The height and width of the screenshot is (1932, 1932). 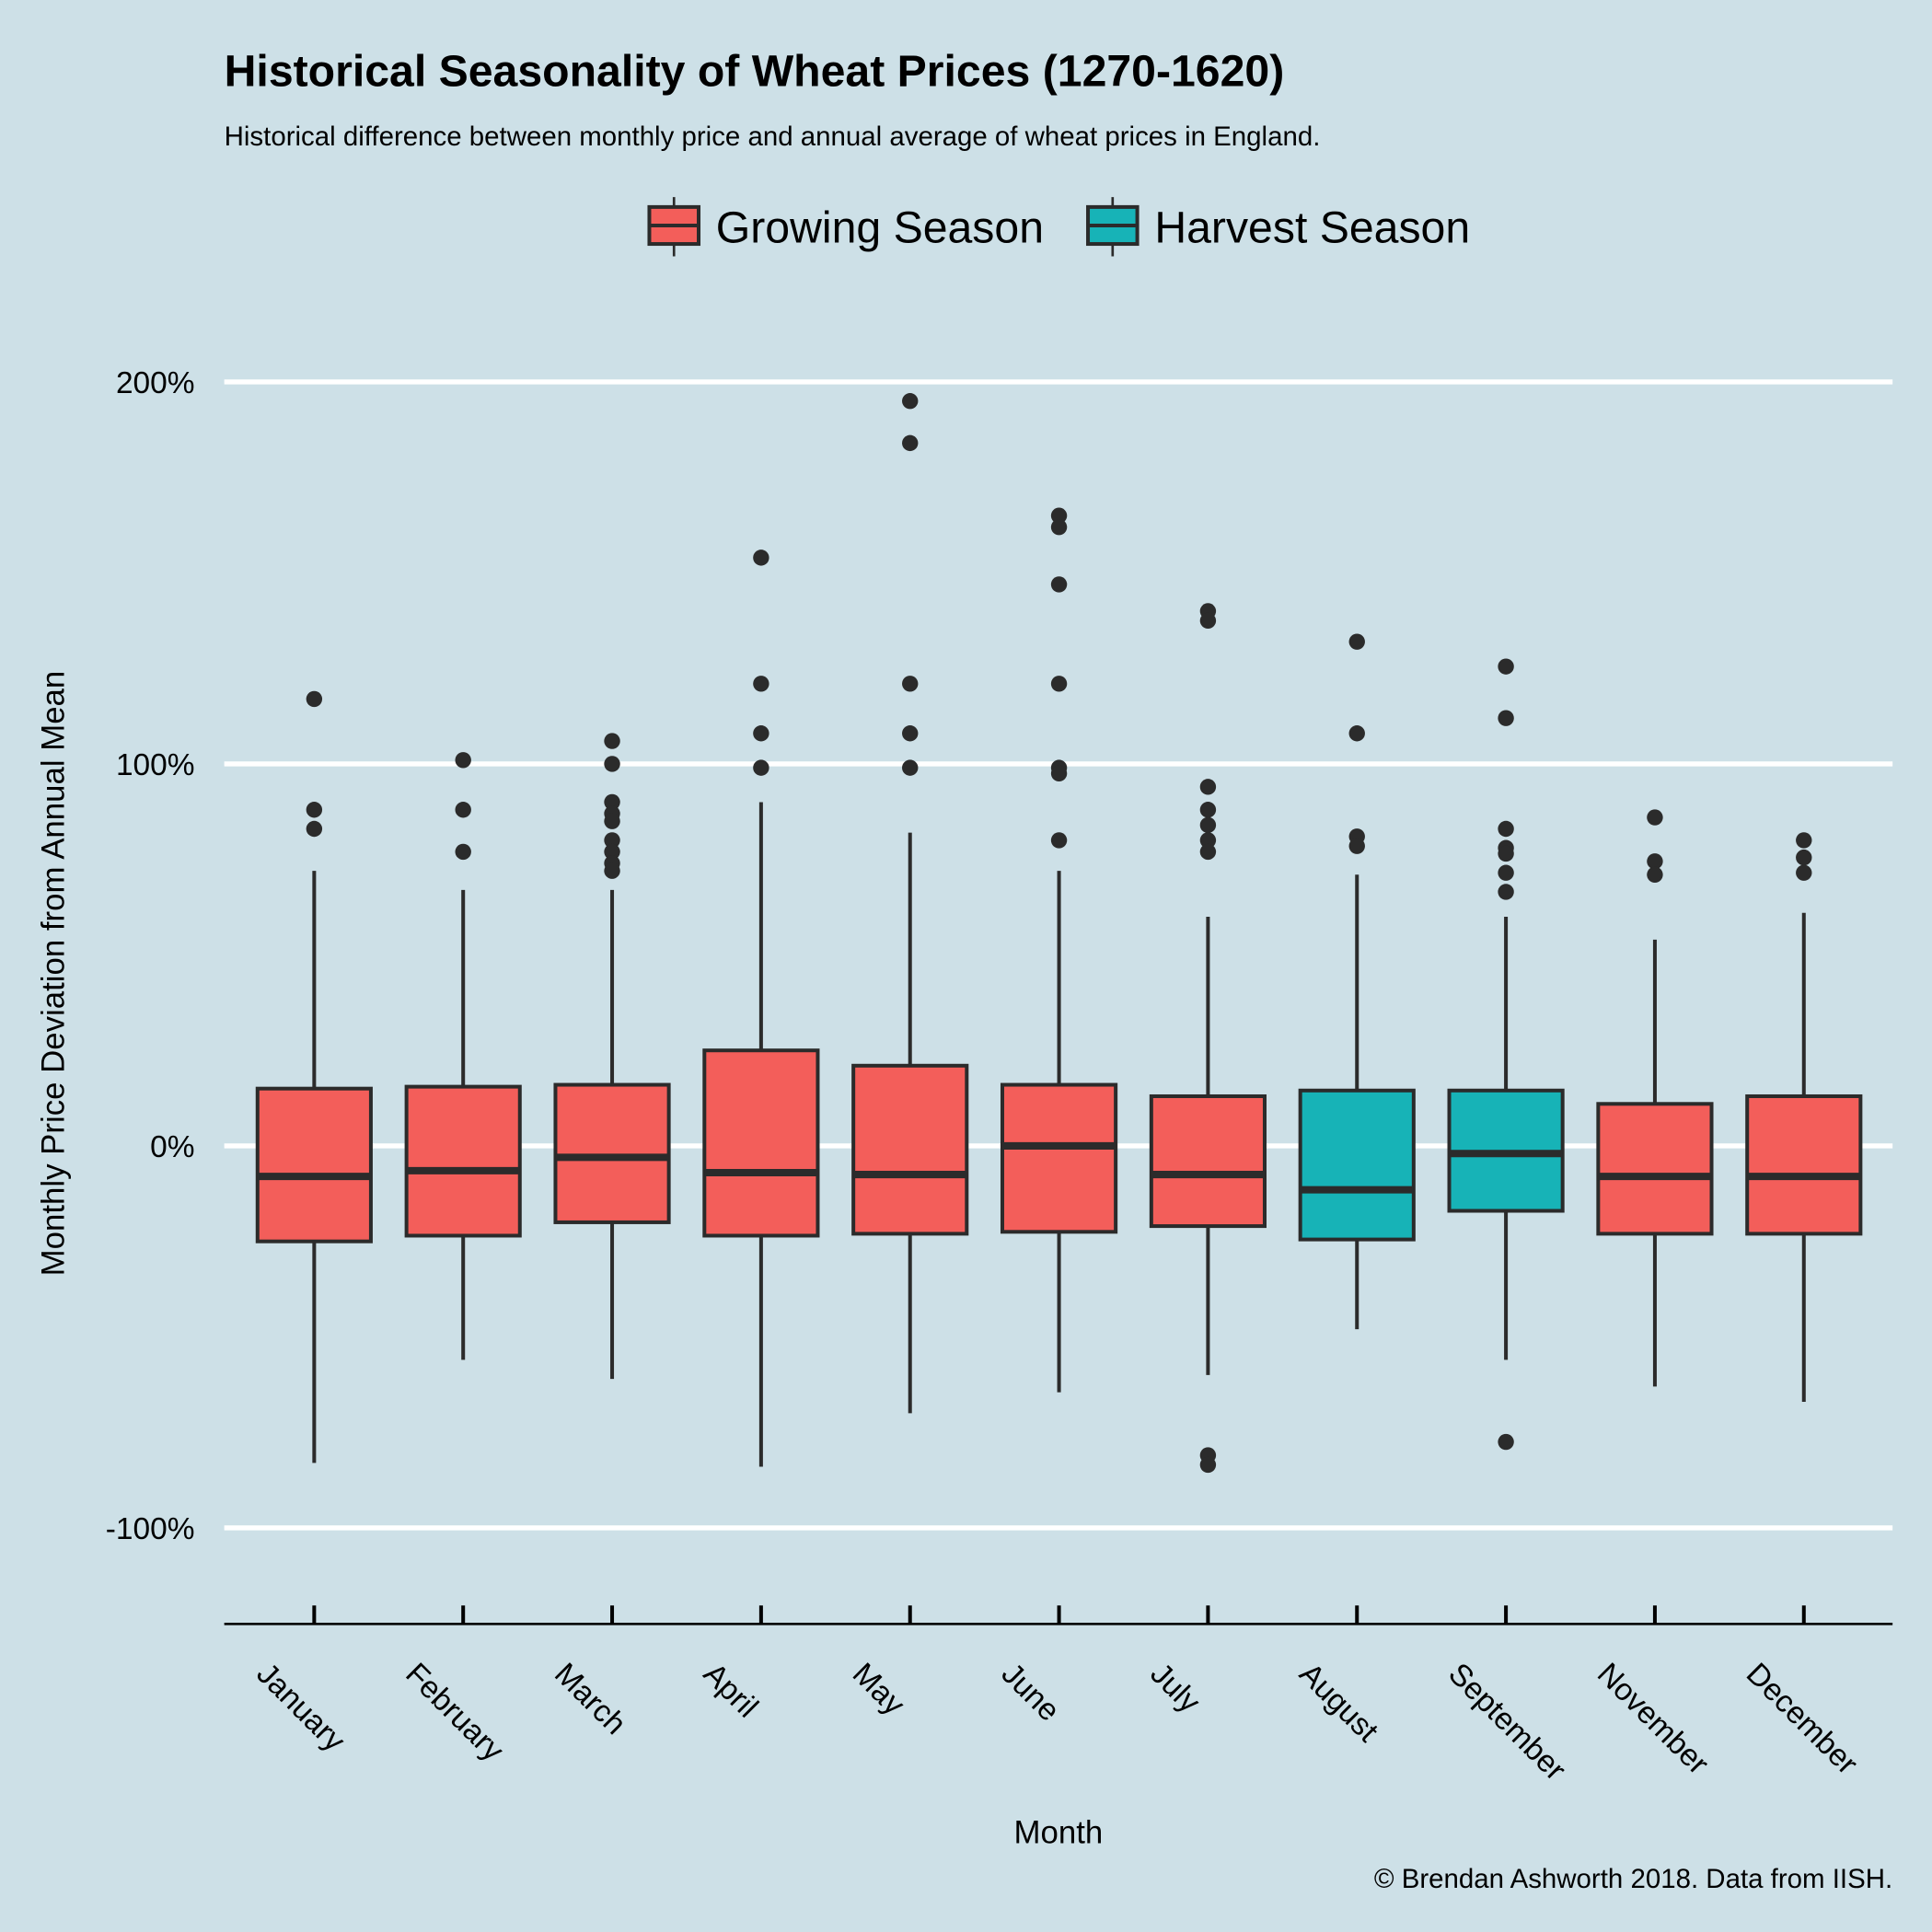 I want to click on box-november, so click(x=1655, y=1098).